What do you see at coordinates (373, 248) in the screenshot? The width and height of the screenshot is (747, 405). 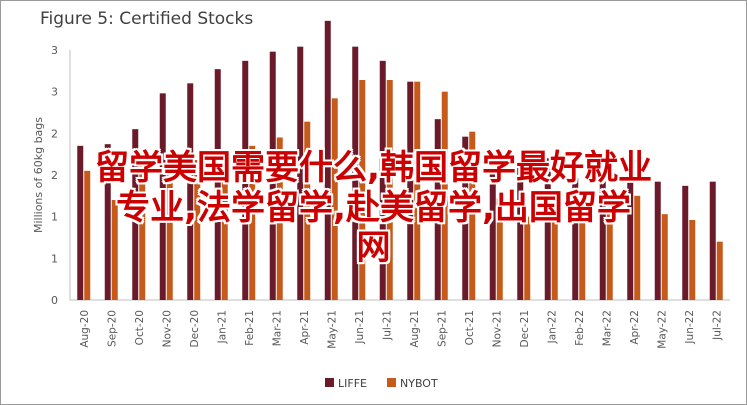 I see `watermark-overlay-line-3: 网` at bounding box center [373, 248].